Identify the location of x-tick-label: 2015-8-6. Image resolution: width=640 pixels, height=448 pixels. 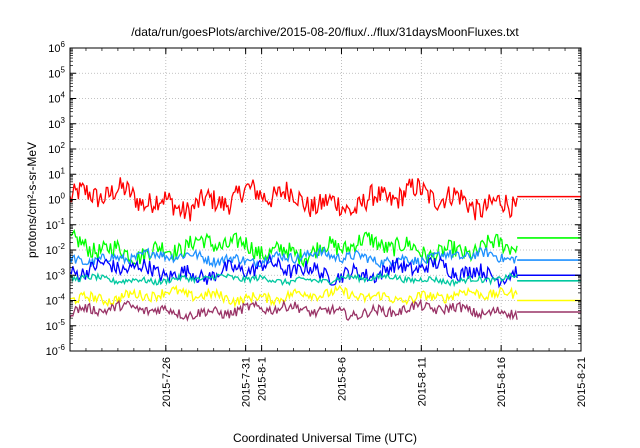
(342, 379).